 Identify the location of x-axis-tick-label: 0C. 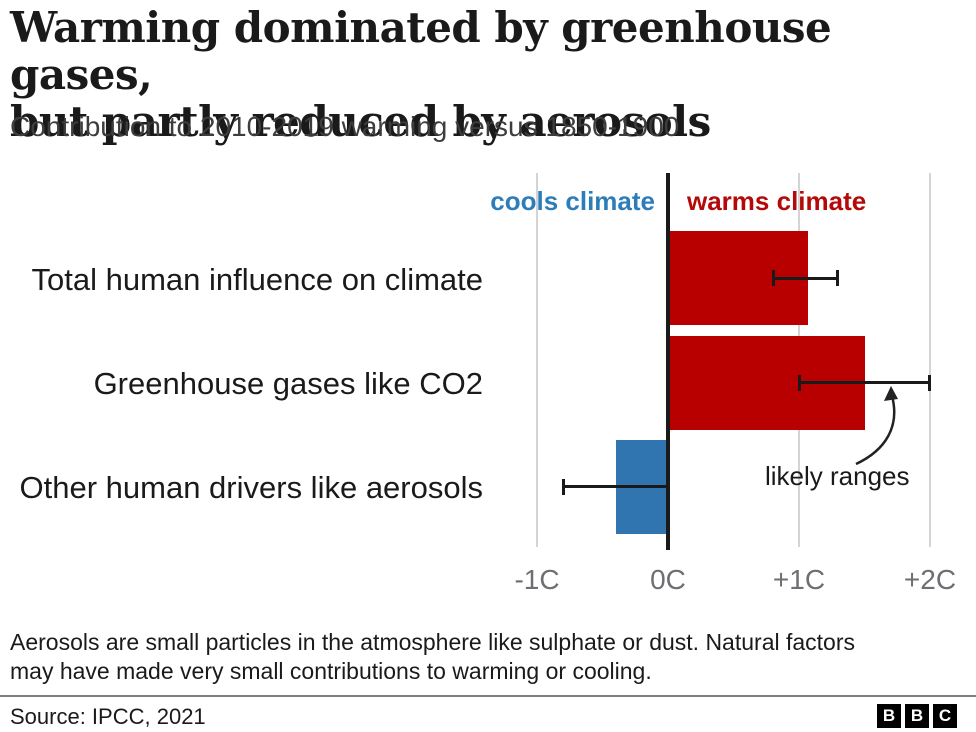
(668, 579).